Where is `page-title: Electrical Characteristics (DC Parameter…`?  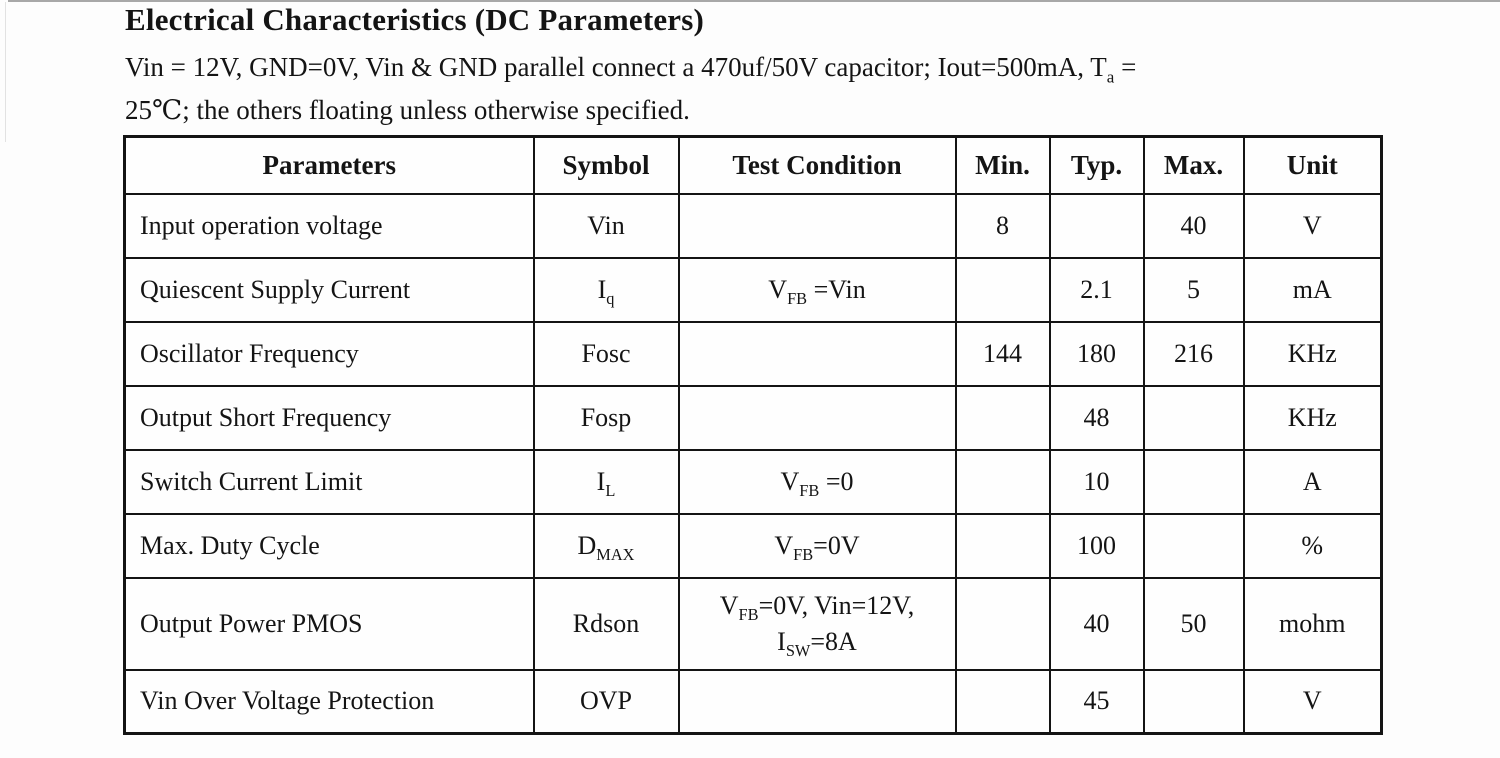 page-title: Electrical Characteristics (DC Parameter… is located at coordinates (415, 19).